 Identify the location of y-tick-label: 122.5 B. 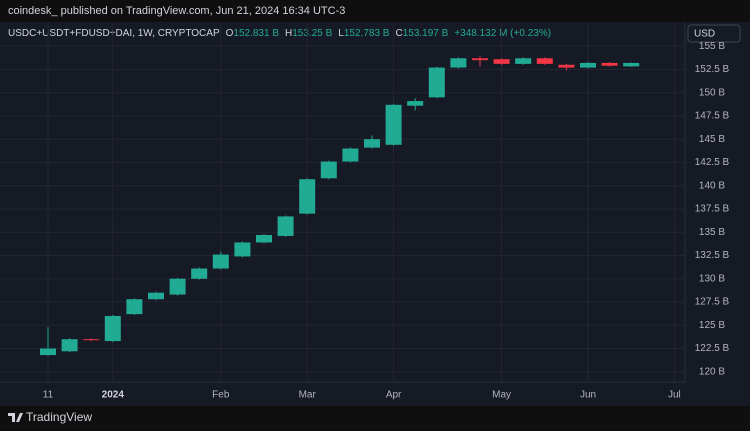
(712, 348).